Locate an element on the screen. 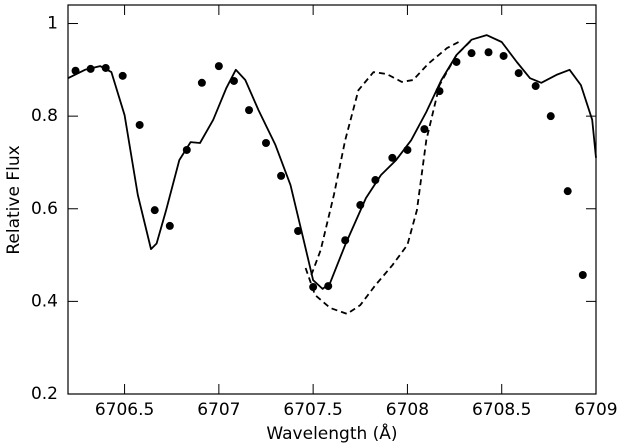  x-tick-label: 6709 is located at coordinates (595, 410).